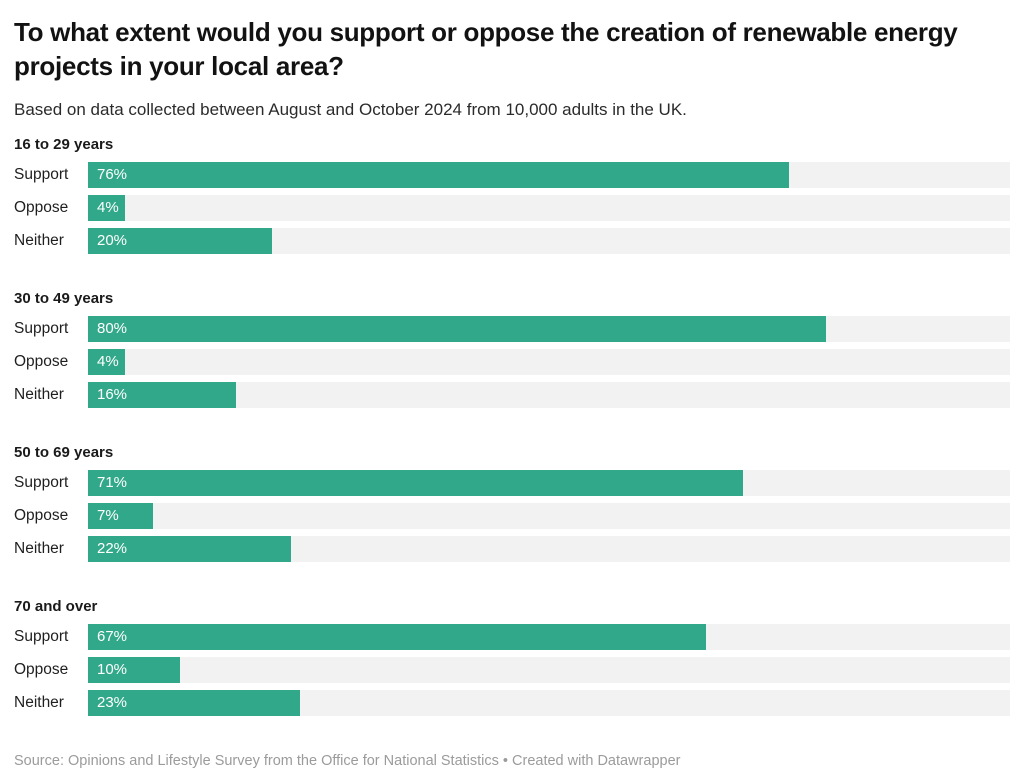  Describe the element at coordinates (64, 452) in the screenshot. I see `group-label: 50 to 69 years` at that location.